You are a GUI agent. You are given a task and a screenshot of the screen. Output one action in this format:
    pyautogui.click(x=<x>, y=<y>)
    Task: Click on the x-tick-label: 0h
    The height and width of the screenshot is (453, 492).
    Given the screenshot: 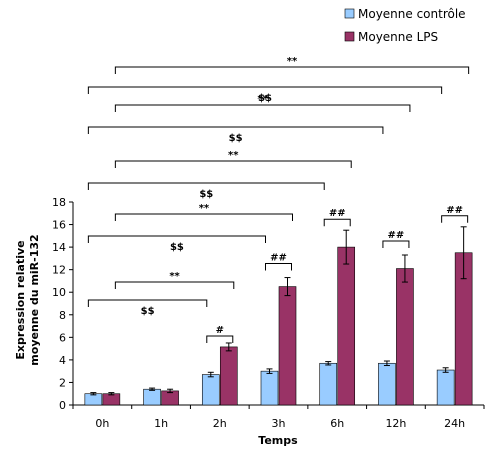 What is the action you would take?
    pyautogui.click(x=102, y=423)
    